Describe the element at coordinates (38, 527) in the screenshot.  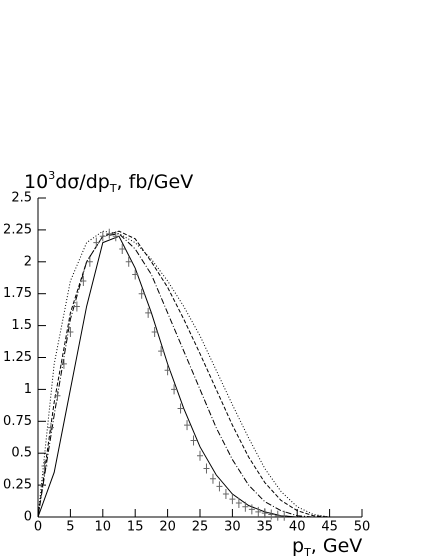
I see `x-tick-label: 0` at that location.